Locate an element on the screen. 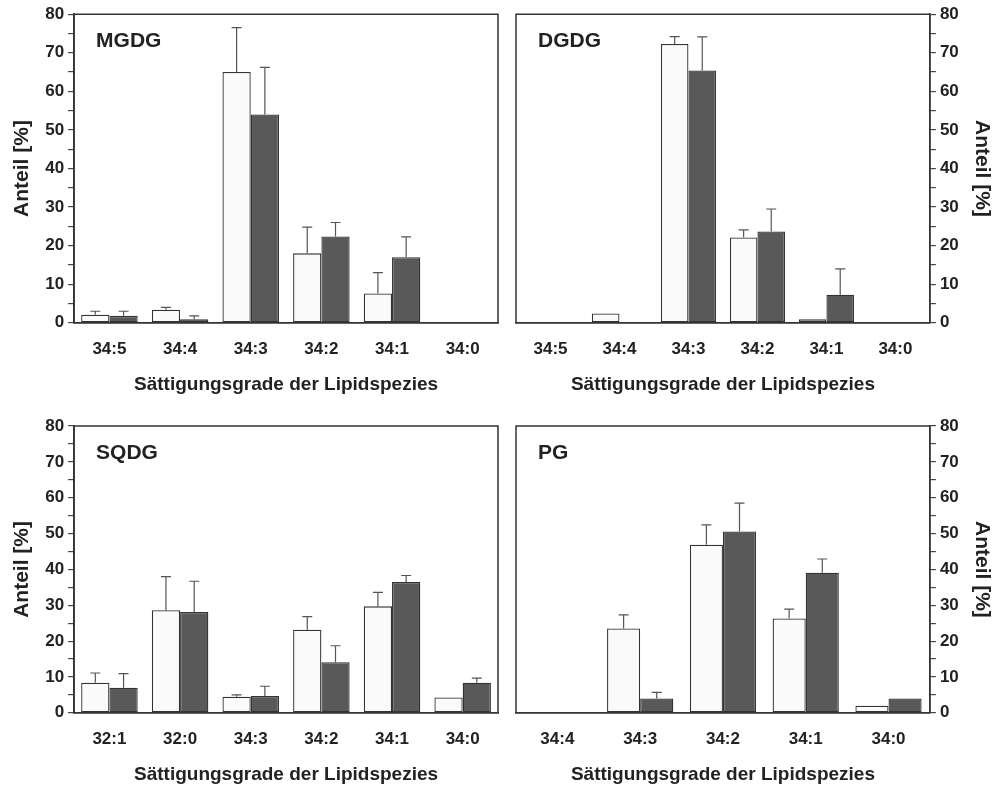  x-tick-label: 32:0 is located at coordinates (180, 738).